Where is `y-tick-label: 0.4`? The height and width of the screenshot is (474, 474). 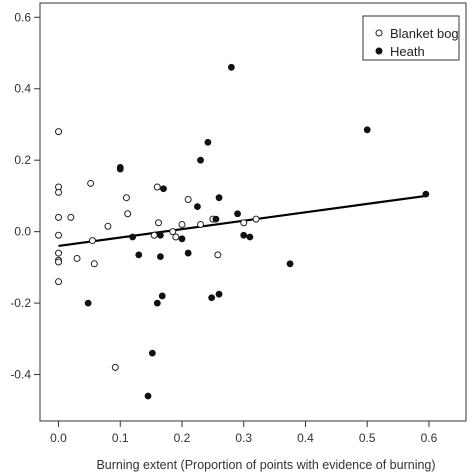 y-tick-label: 0.4 is located at coordinates (22, 89).